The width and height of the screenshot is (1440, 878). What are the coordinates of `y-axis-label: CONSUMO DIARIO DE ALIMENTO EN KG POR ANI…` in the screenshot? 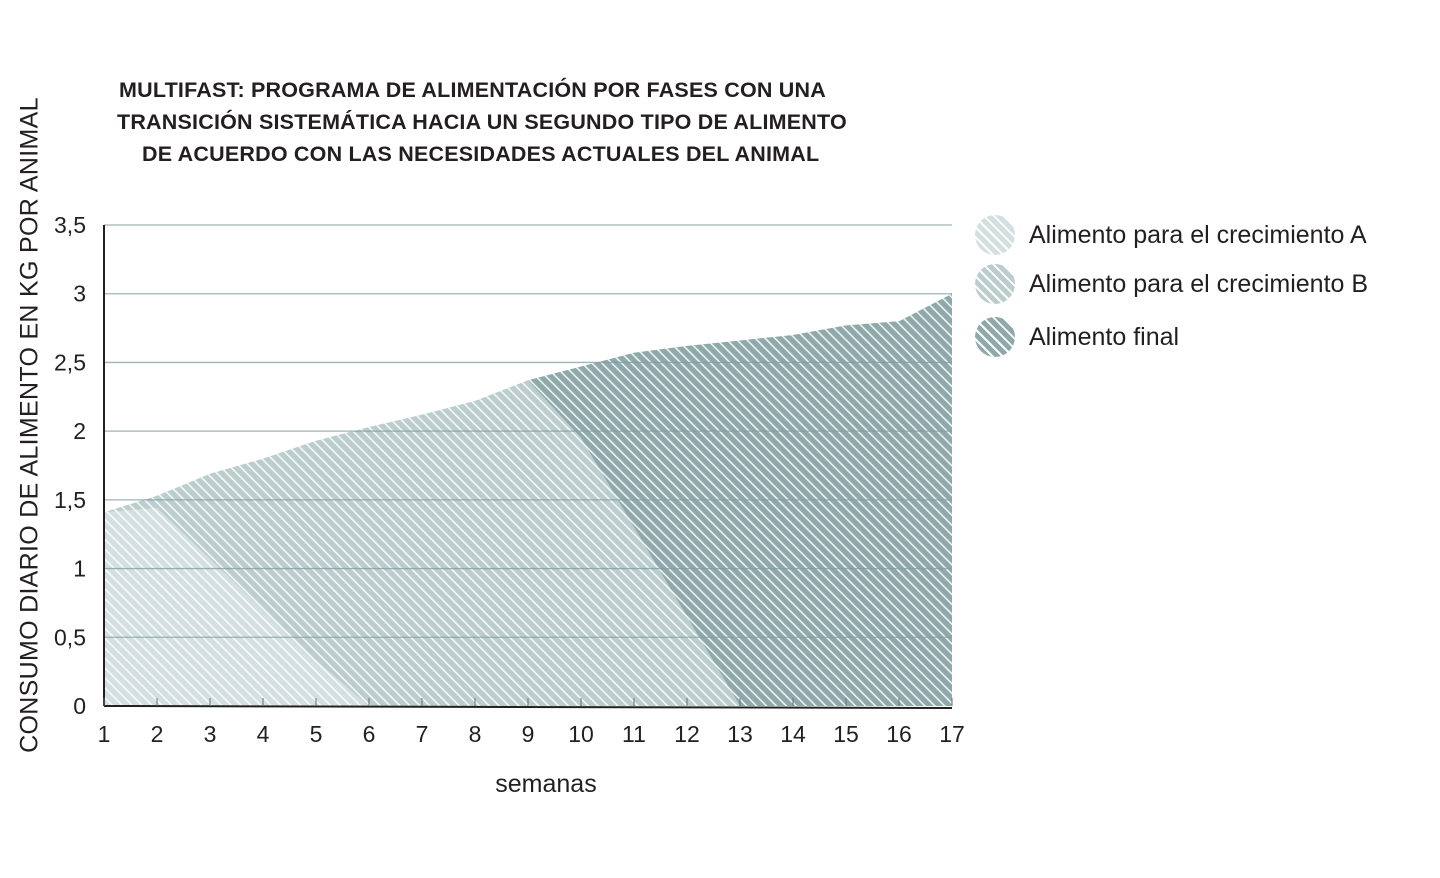 It's located at (29, 425).